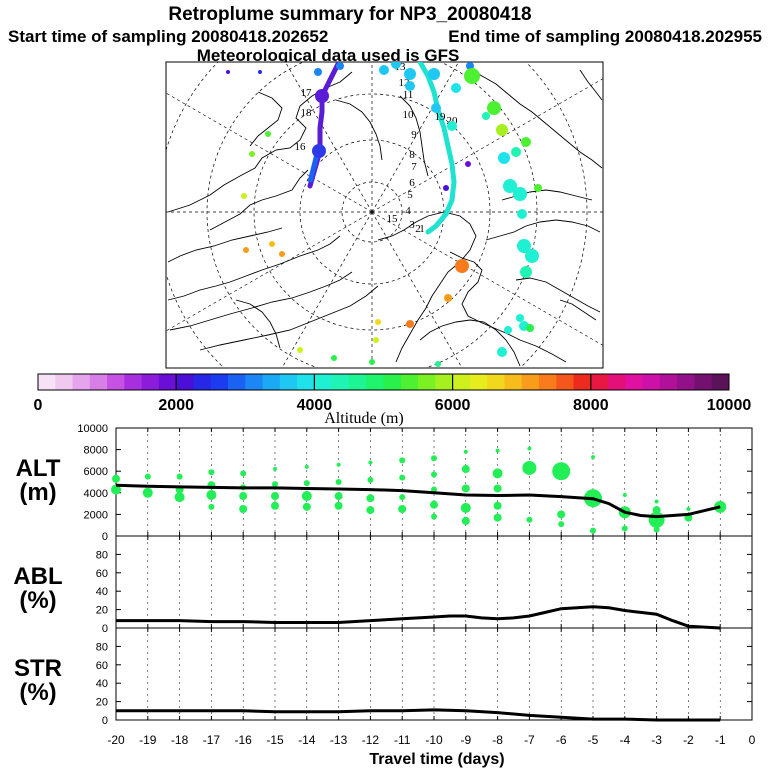 Image resolution: width=768 pixels, height=768 pixels. What do you see at coordinates (414, 135) in the screenshot?
I see `trajectory-day-label: 9` at bounding box center [414, 135].